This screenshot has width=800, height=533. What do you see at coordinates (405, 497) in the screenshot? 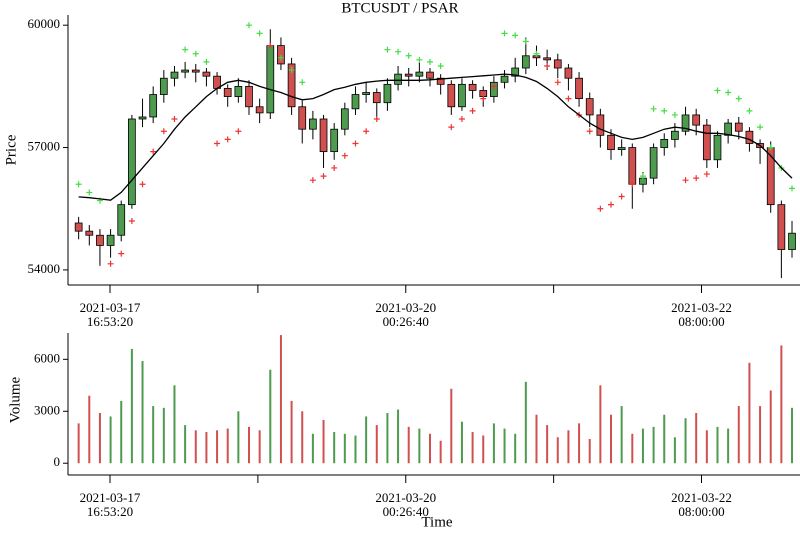
I see `x-tick-label-line: 2021-03-20` at bounding box center [405, 497].